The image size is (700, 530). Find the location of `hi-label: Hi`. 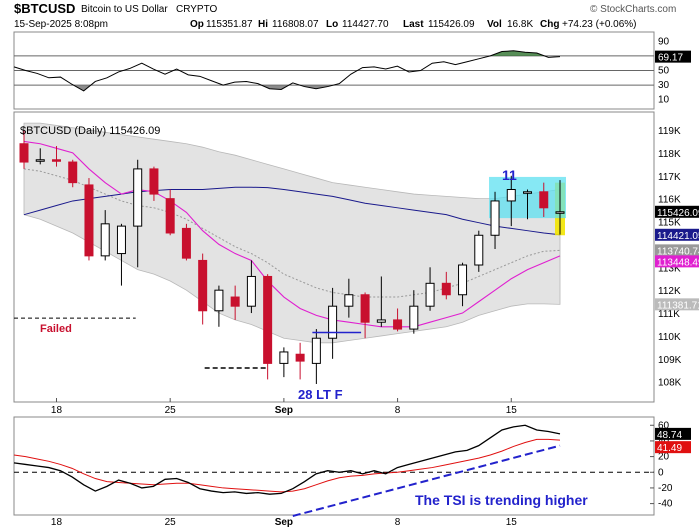

hi-label: Hi is located at coordinates (263, 24).